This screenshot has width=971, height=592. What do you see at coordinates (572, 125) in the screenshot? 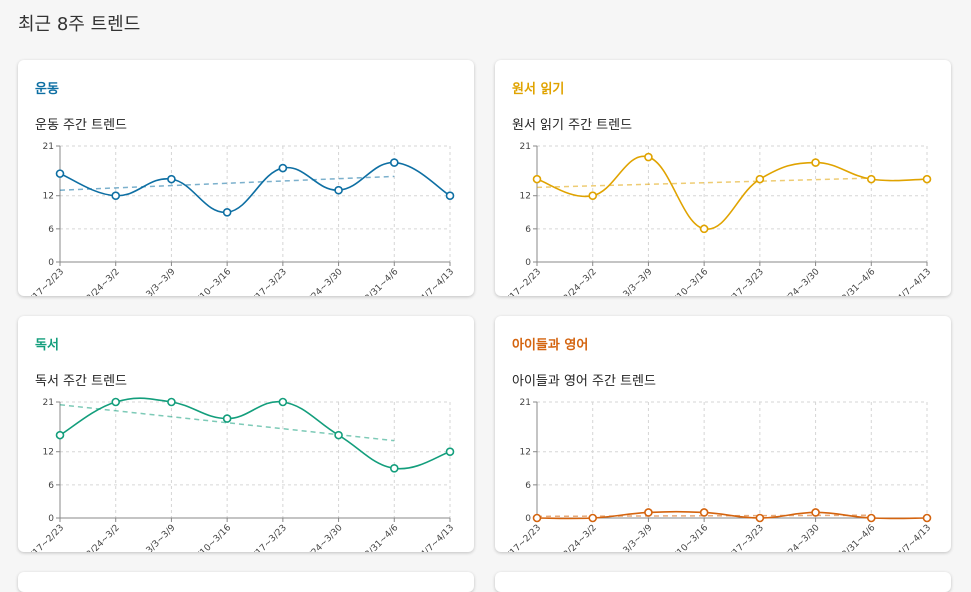
I see `chart-title: 원서 읽기 주간 트렌드` at bounding box center [572, 125].